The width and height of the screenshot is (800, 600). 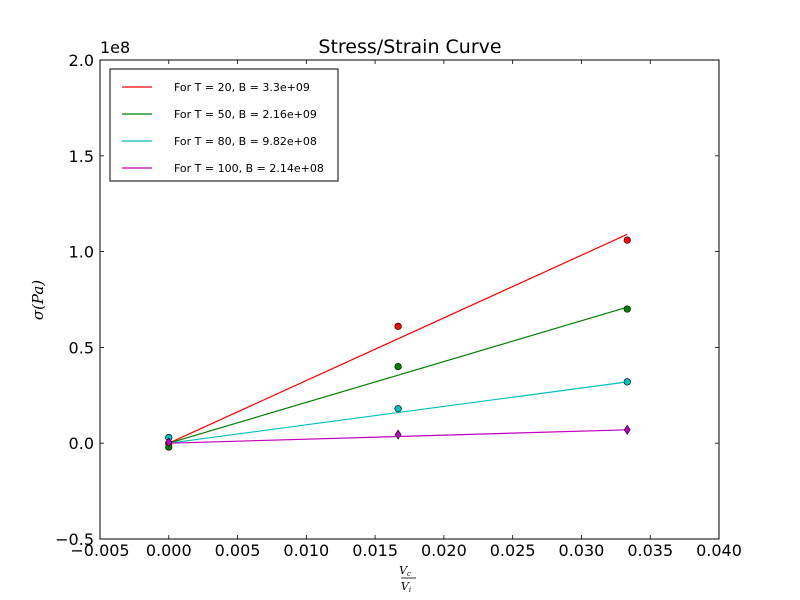 What do you see at coordinates (169, 550) in the screenshot?
I see `x-tick-label: 0.000` at bounding box center [169, 550].